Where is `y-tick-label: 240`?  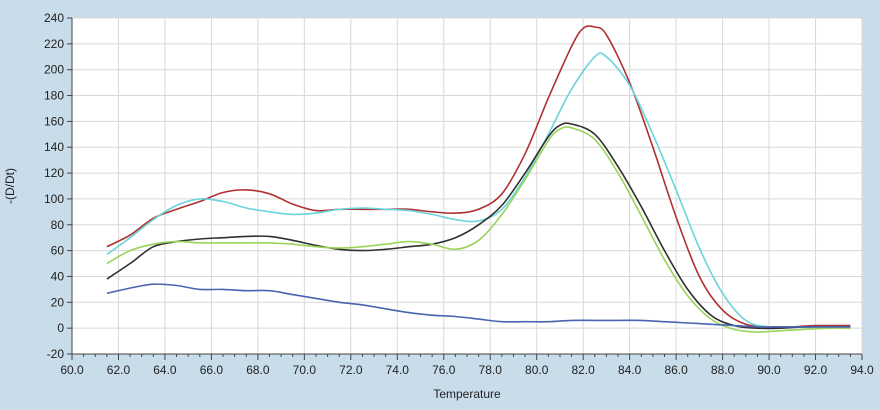
y-tick-label: 240 is located at coordinates (54, 18).